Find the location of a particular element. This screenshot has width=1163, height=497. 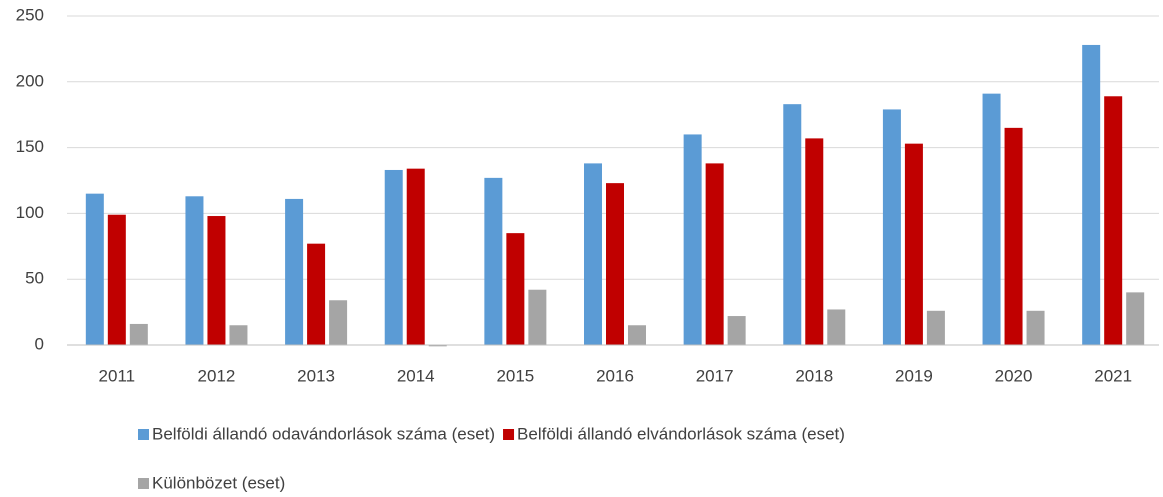

y-tick-label: 200 is located at coordinates (30, 80).